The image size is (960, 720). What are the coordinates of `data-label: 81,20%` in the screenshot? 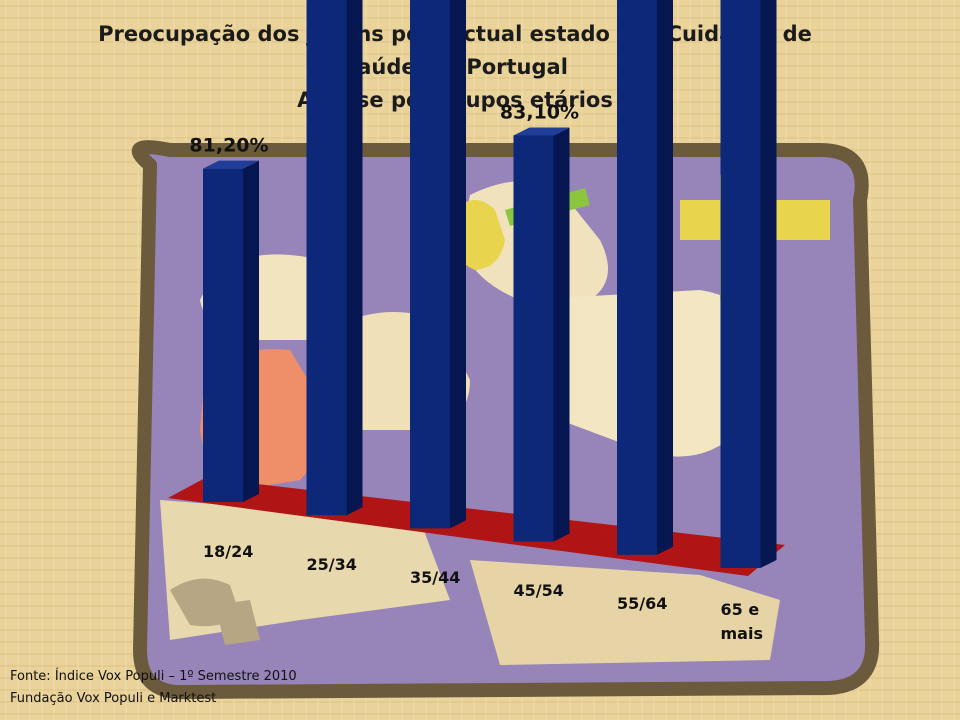 It's located at (228, 146).